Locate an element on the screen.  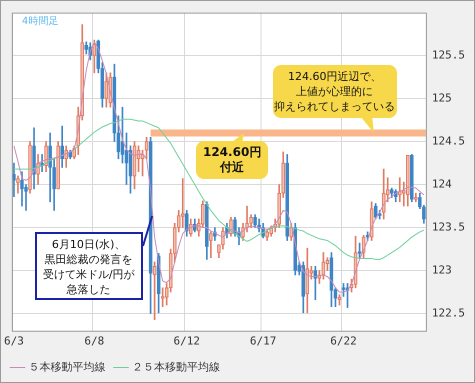
annotation: 6月10日(水)、黒田総裁の発言を受けて米ドル/円が急落した is located at coordinates (89, 267).